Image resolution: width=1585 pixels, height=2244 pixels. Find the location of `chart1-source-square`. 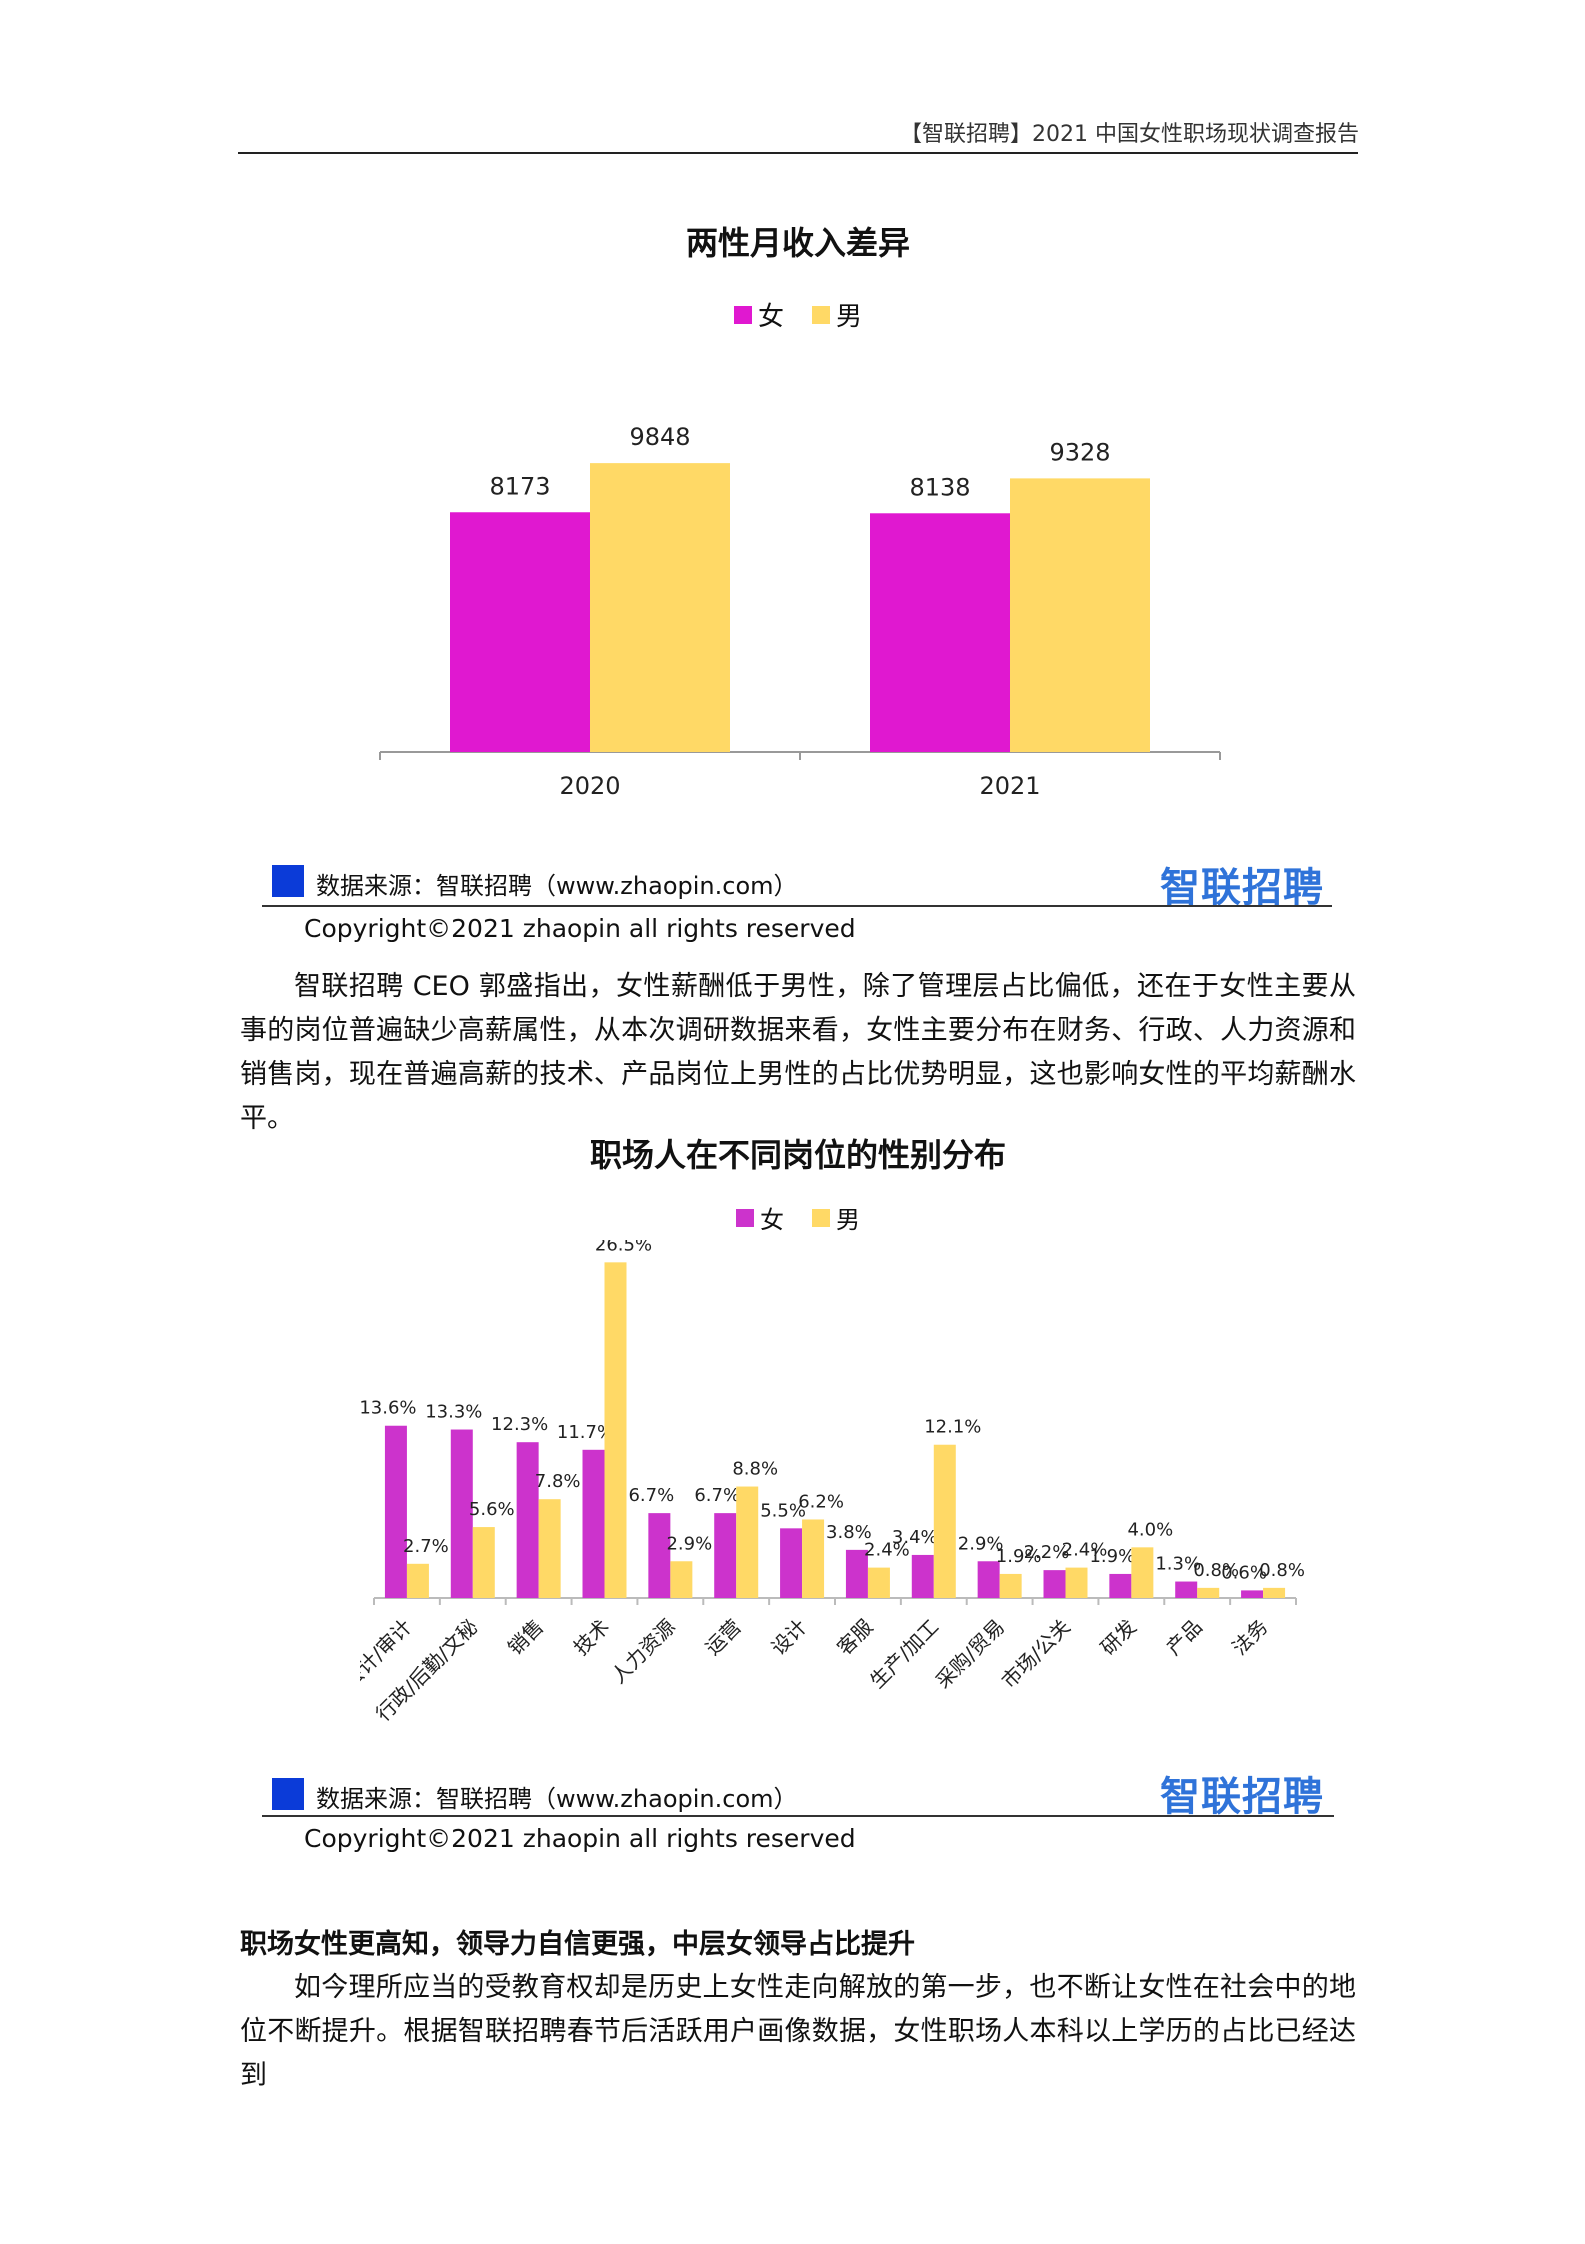

chart1-source-square is located at coordinates (288, 881).